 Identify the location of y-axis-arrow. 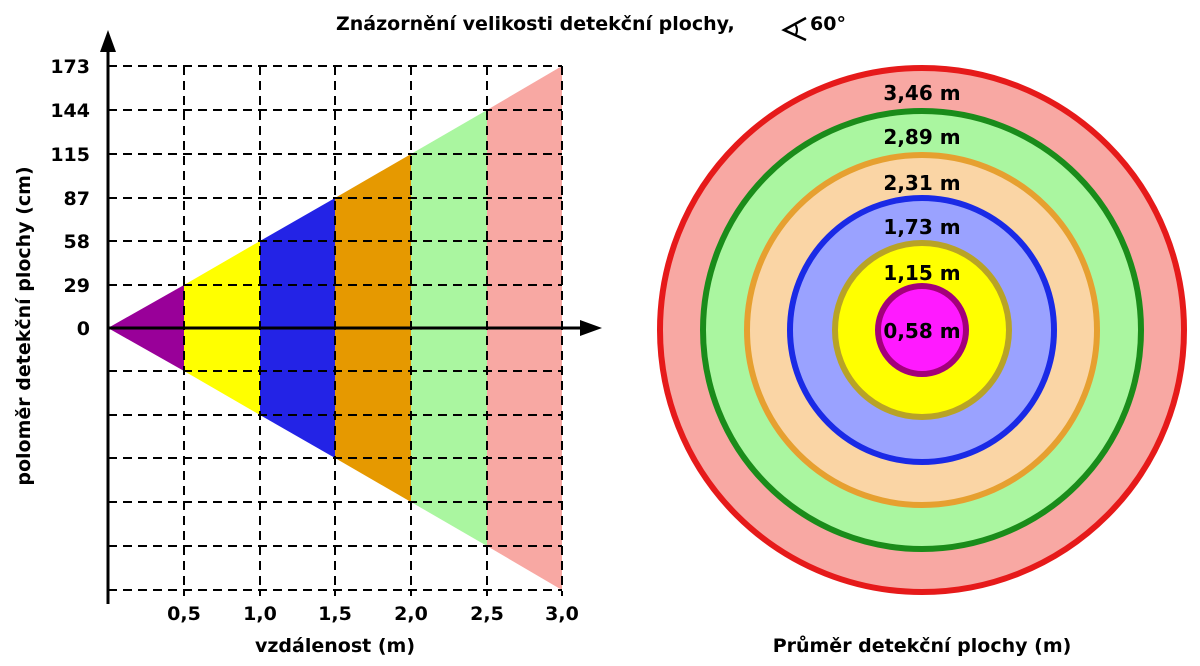
(108, 41).